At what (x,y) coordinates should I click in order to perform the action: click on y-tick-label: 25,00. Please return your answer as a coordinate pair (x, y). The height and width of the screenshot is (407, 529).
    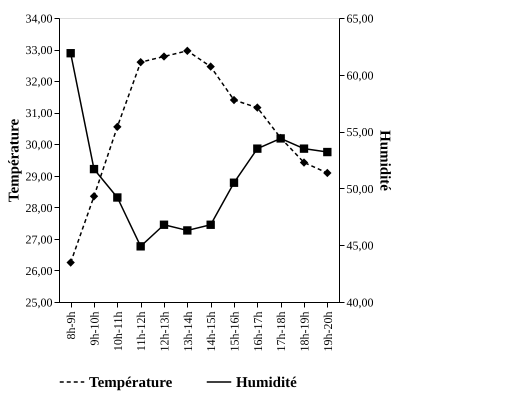
    Looking at the image, I should click on (39, 303).